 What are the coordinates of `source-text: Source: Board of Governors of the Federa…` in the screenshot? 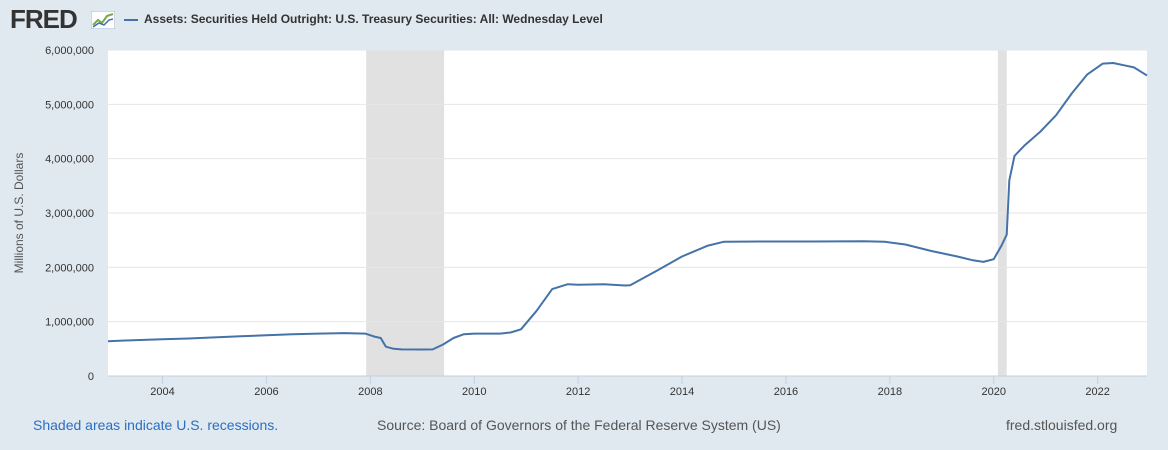 It's located at (579, 425).